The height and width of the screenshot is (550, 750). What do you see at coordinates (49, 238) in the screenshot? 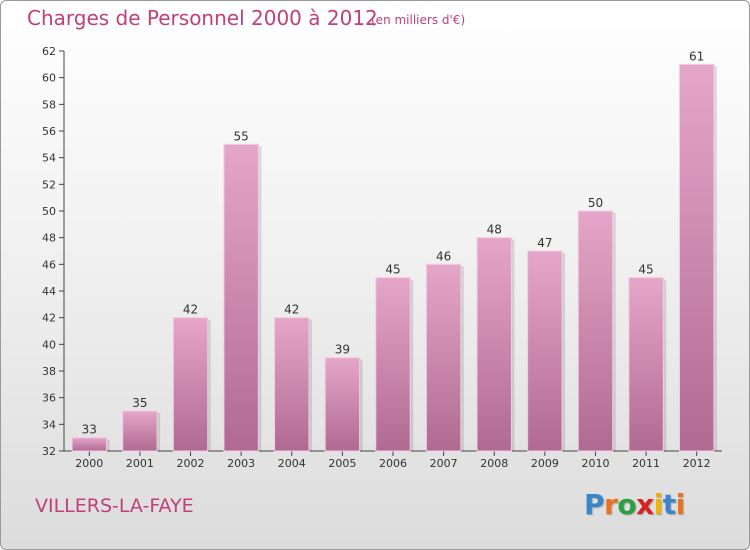
I see `y-tick-label: 48` at bounding box center [49, 238].